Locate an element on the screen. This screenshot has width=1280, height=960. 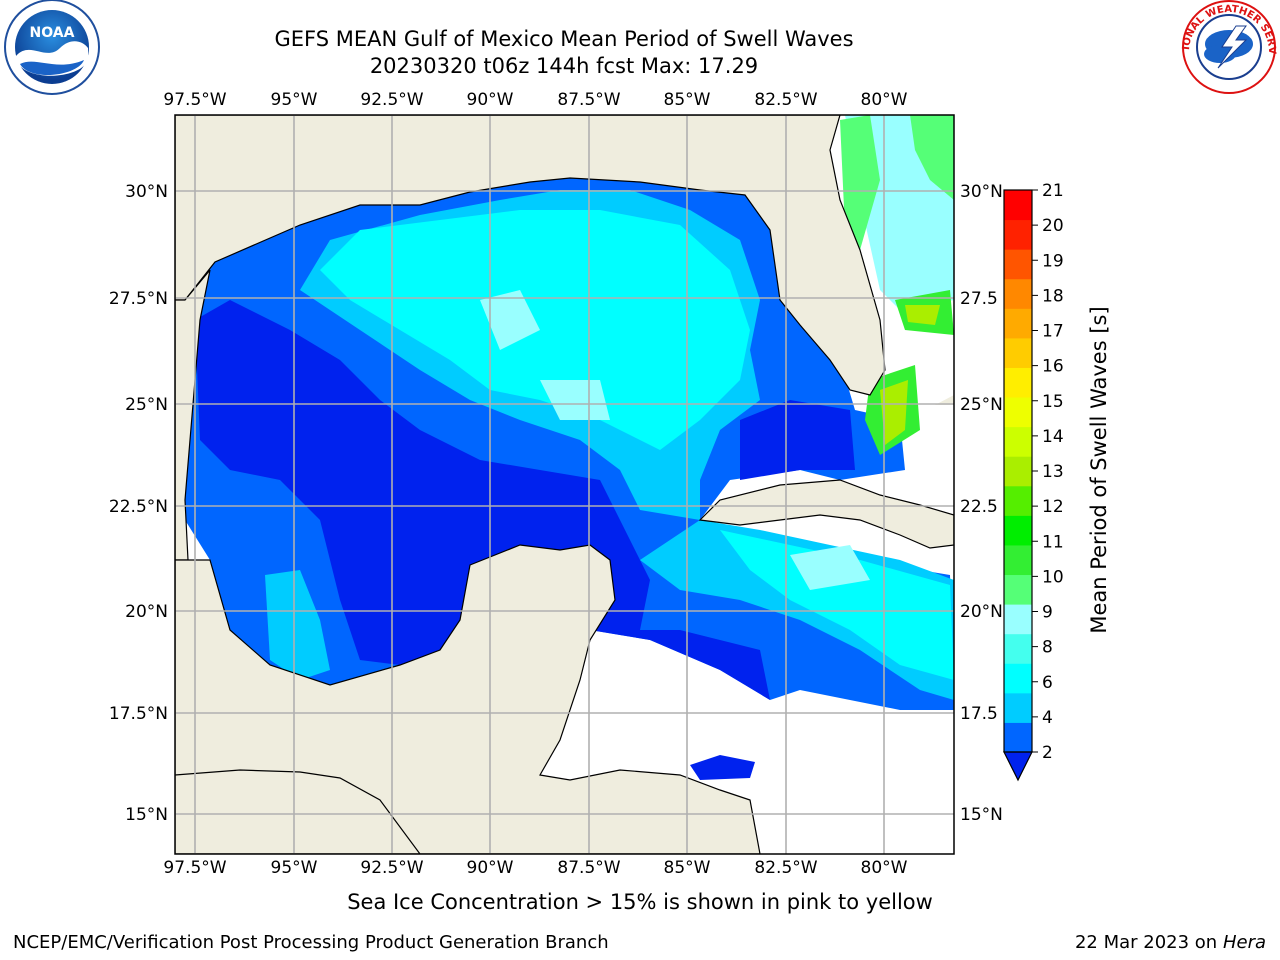
colorbar-tick-label: 6 is located at coordinates (1047, 683).